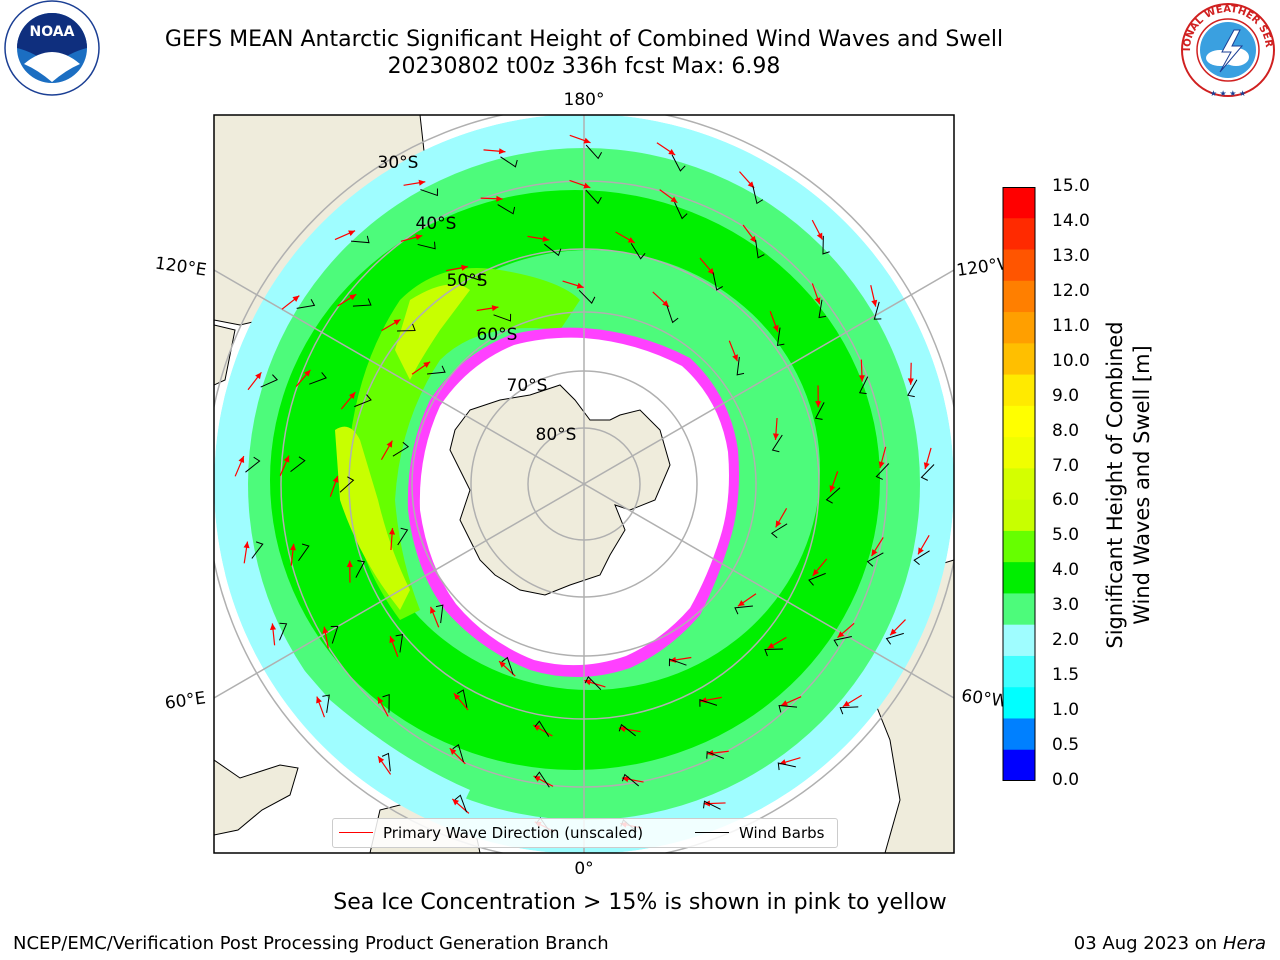  Describe the element at coordinates (1115, 485) in the screenshot. I see `colorbar-title-line1: Significant Height of Combined` at that location.